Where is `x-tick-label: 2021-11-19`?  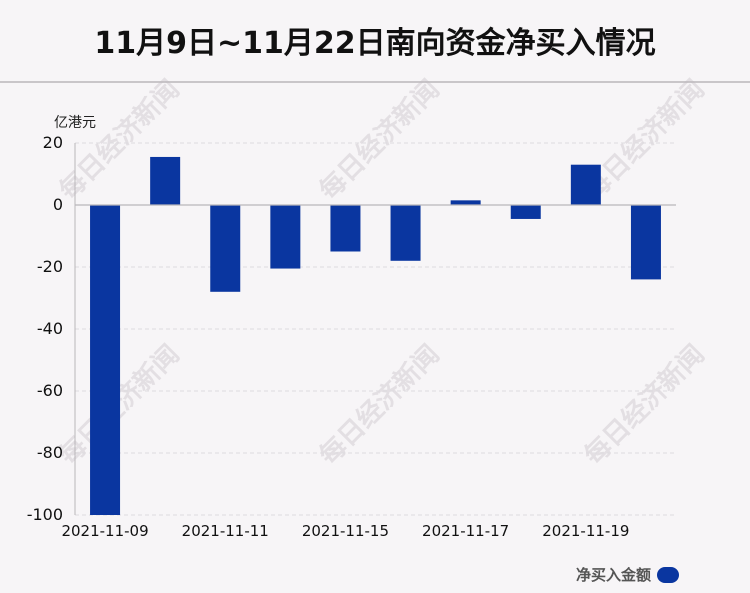 x-tick-label: 2021-11-19 is located at coordinates (585, 531).